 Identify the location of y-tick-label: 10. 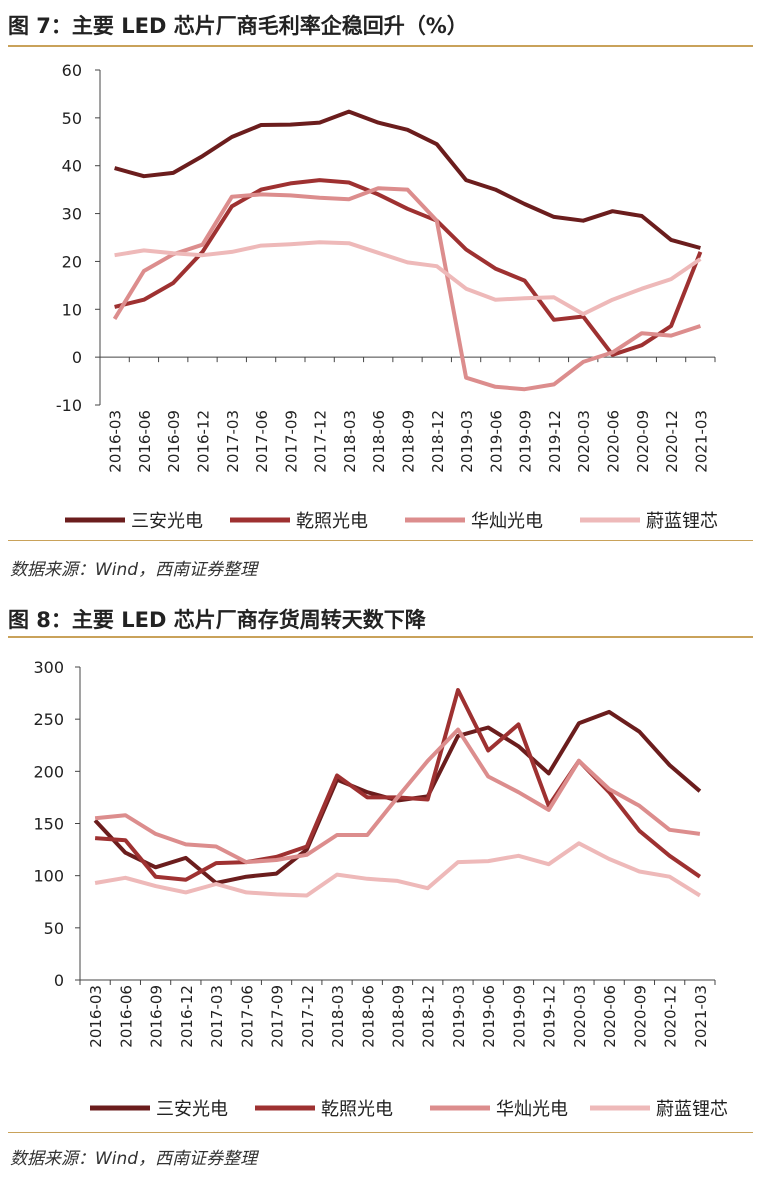
(72, 309).